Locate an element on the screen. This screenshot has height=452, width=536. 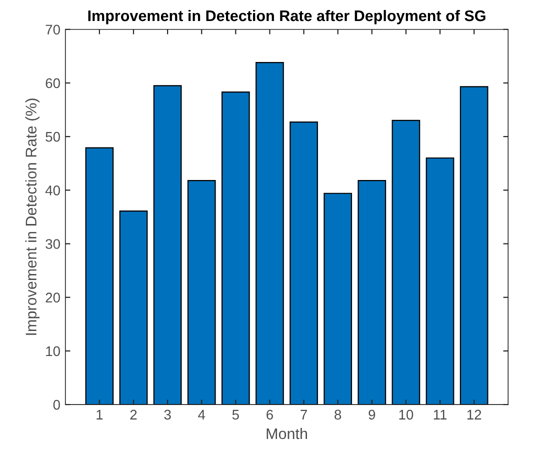
y-tick-label: 60 is located at coordinates (53, 83).